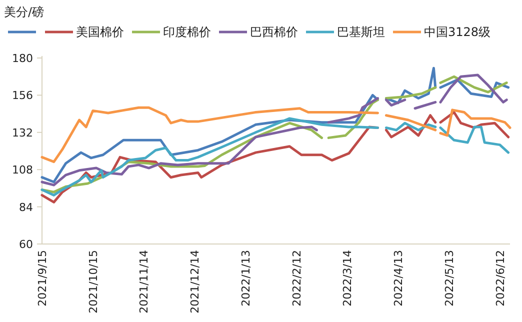  I want to click on y-tick-label: 132, so click(22, 133).